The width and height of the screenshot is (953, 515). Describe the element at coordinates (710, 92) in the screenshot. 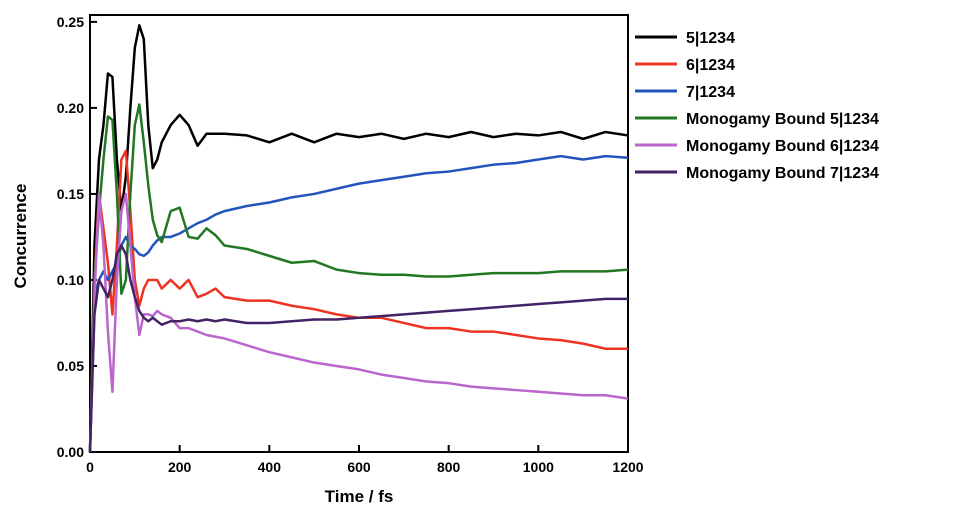

I see `legend-label: 7|1234` at that location.